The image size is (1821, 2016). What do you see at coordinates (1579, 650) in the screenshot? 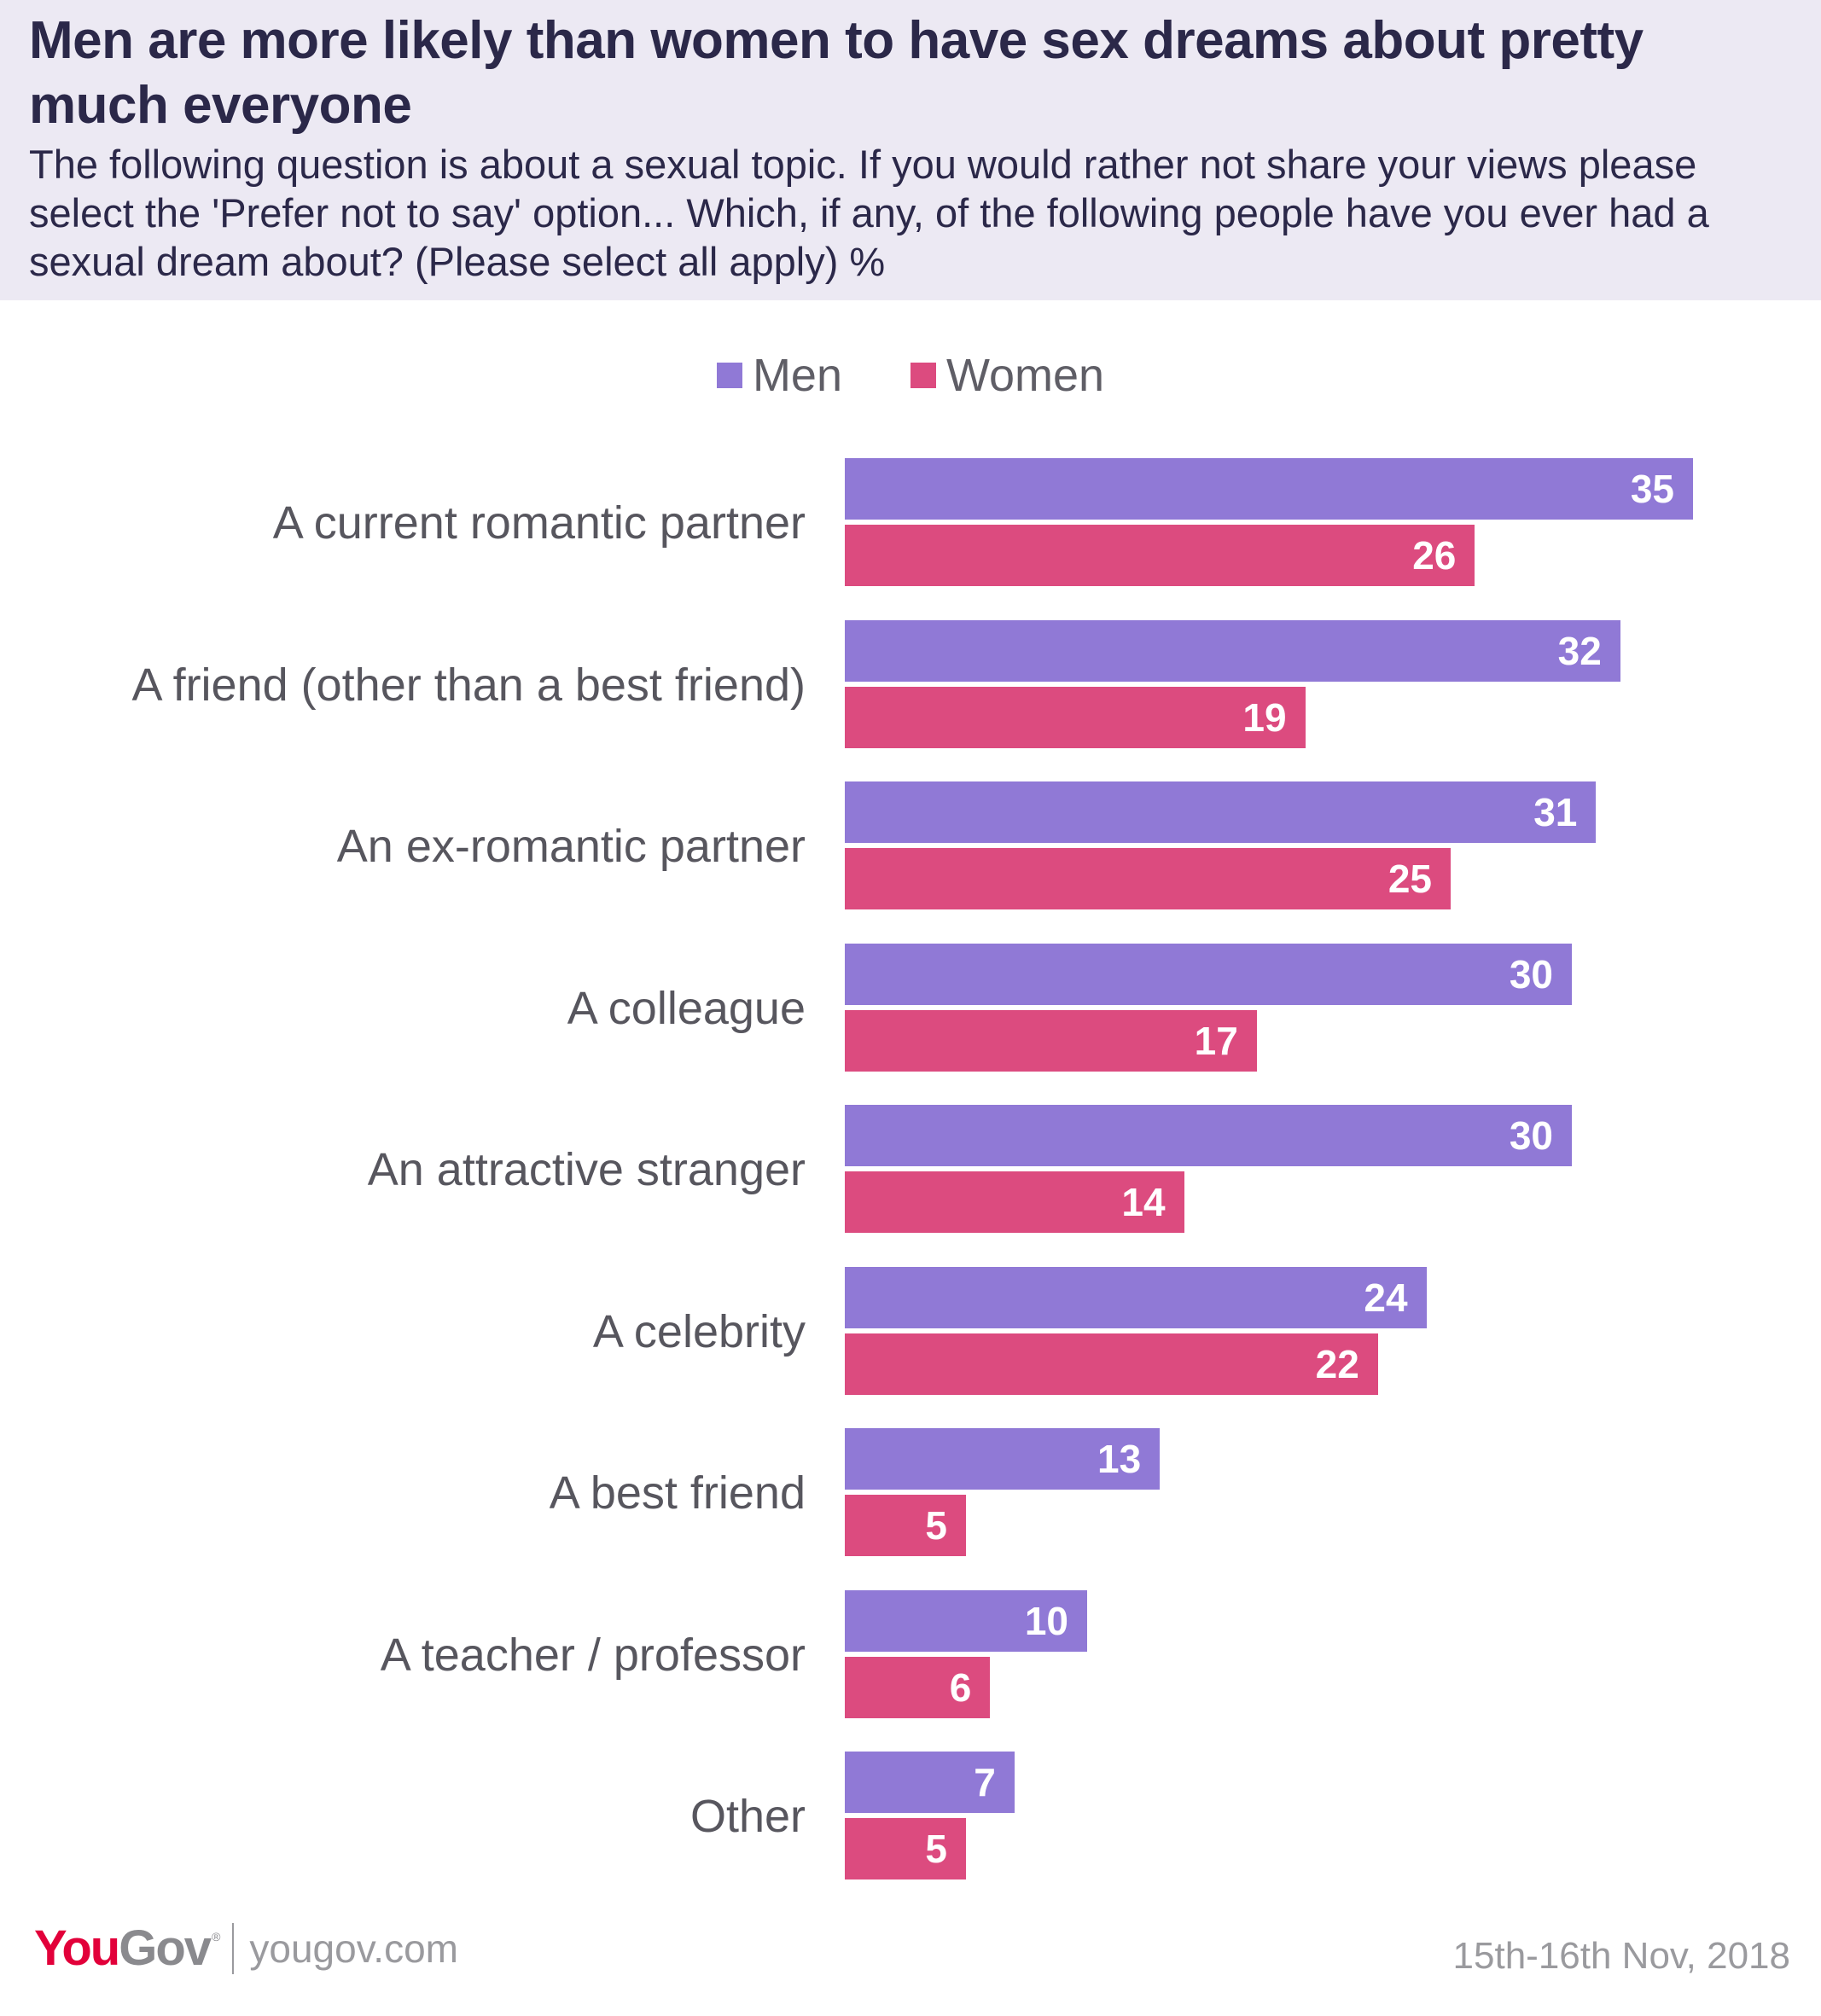
I see `data-label-men: 32` at bounding box center [1579, 650].